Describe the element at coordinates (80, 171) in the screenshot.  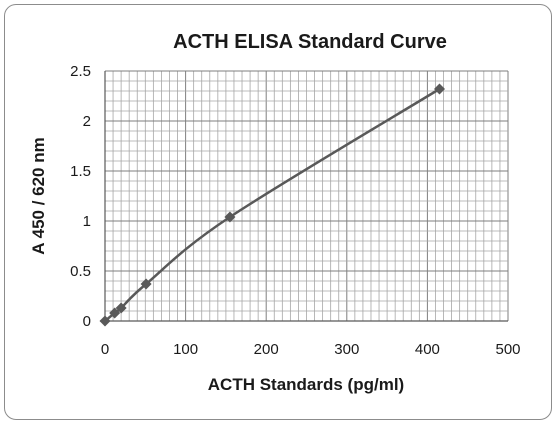
I see `y-tick-label: 1.5` at that location.